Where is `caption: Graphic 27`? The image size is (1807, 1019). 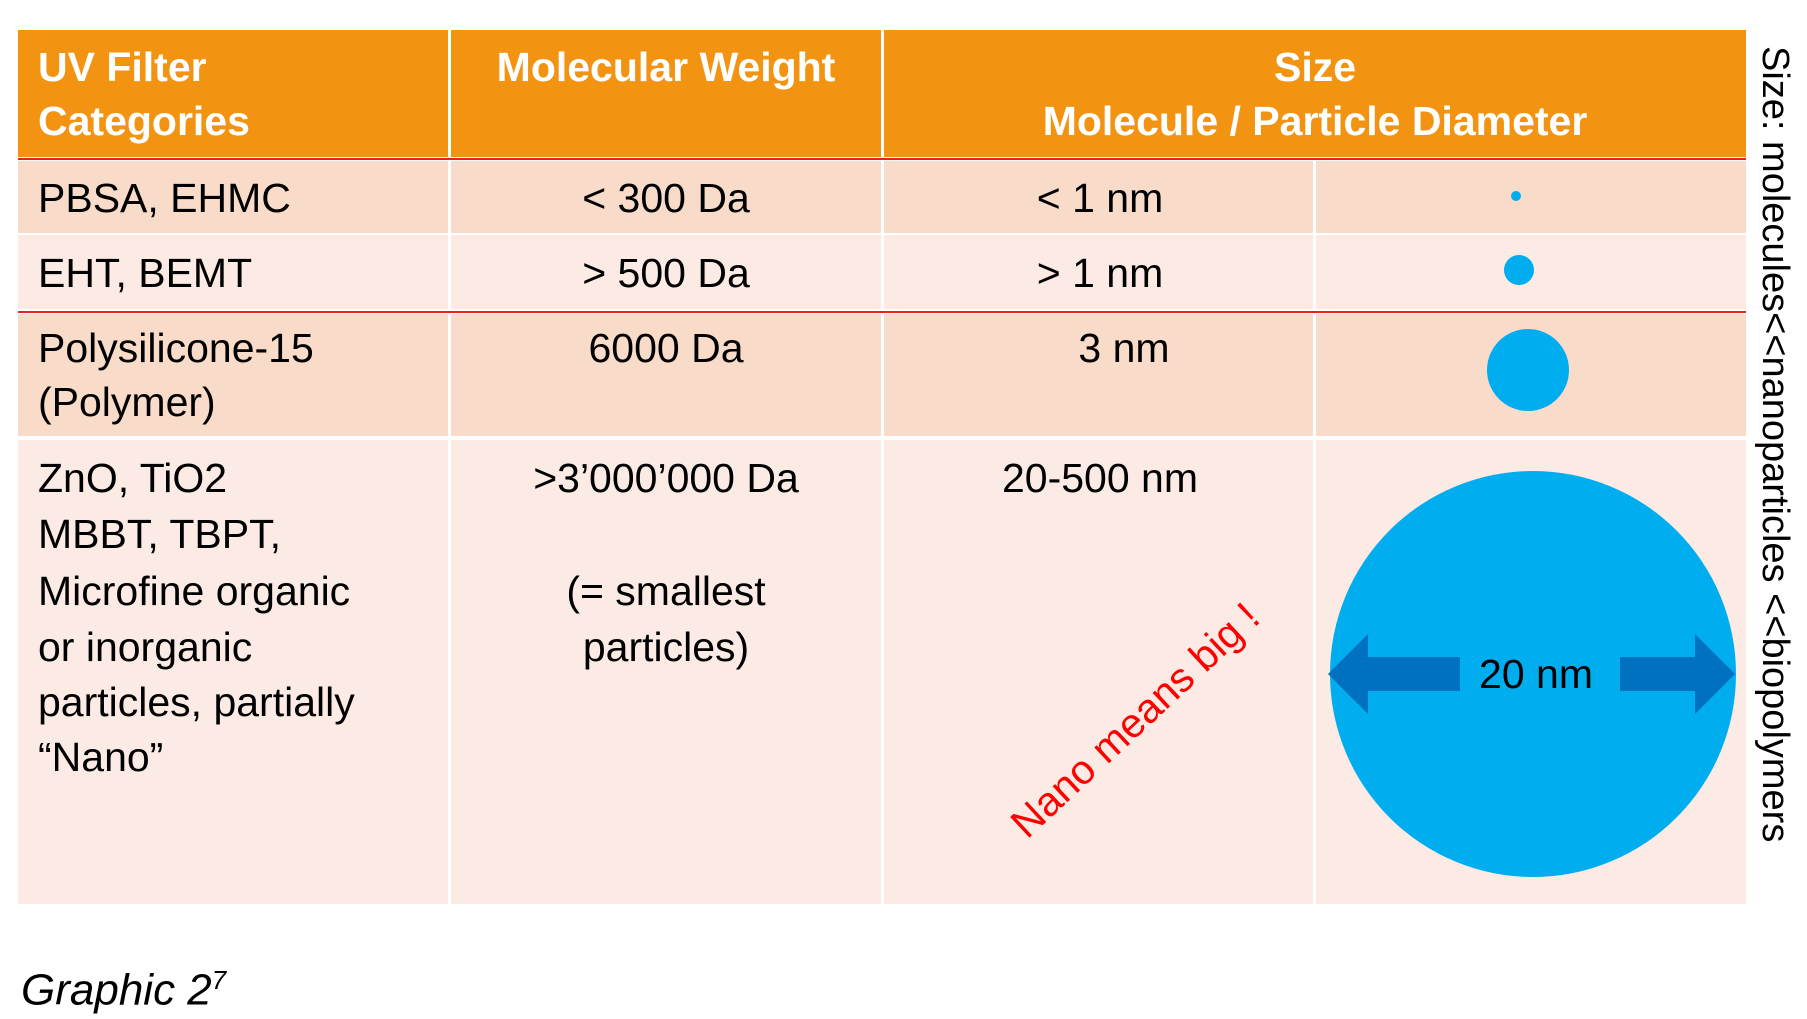
caption: Graphic 27 is located at coordinates (123, 985).